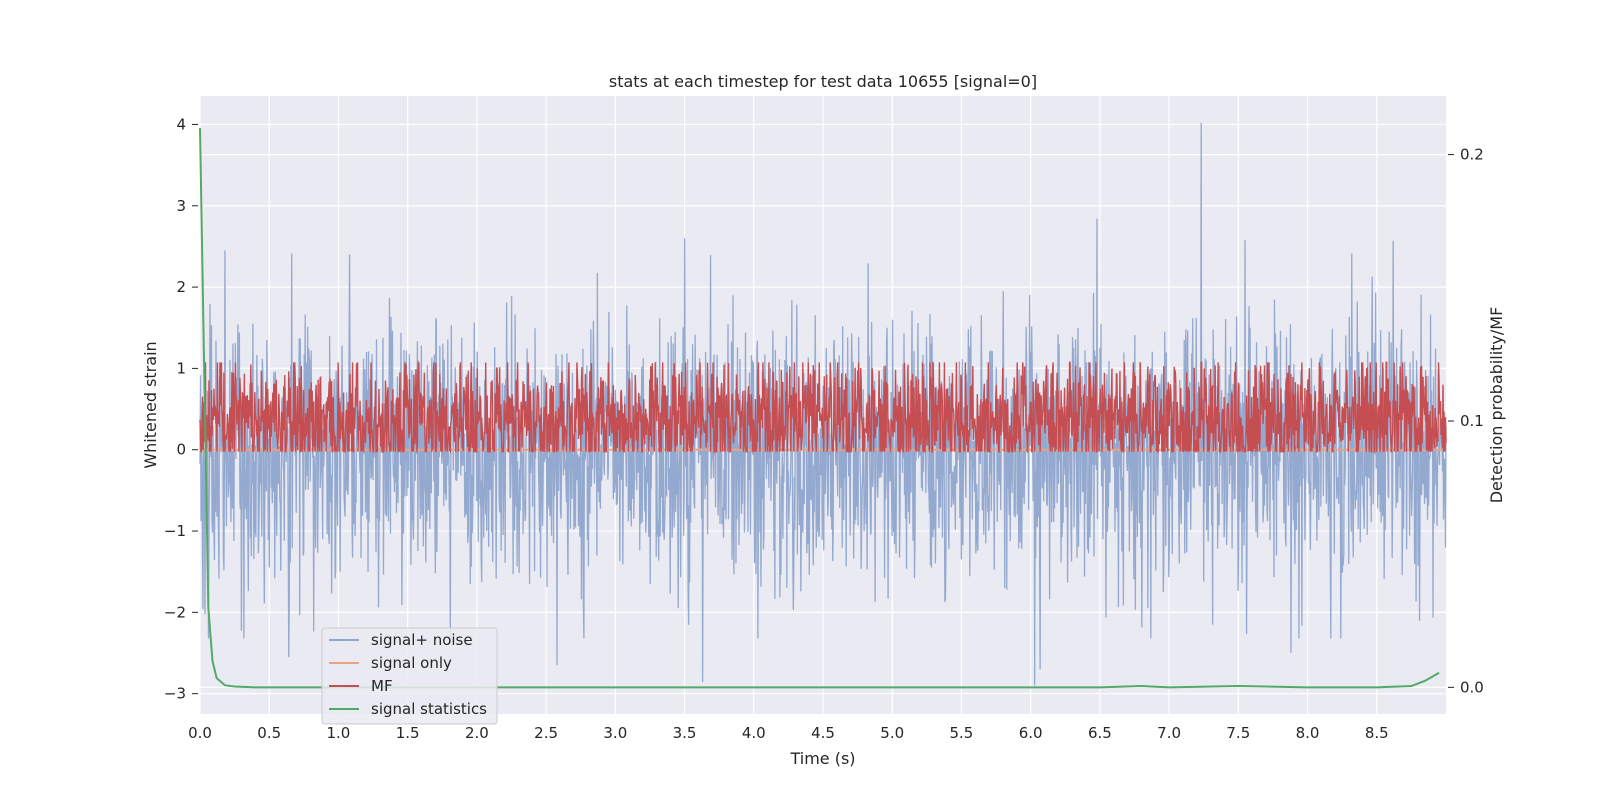  Describe the element at coordinates (1169, 733) in the screenshot. I see `x-tick-label: 7.0` at that location.